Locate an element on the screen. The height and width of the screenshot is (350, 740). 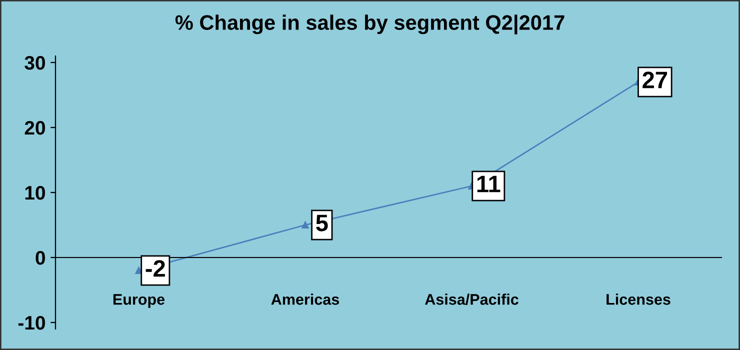
y-tick-label: 20 is located at coordinates (34, 127).